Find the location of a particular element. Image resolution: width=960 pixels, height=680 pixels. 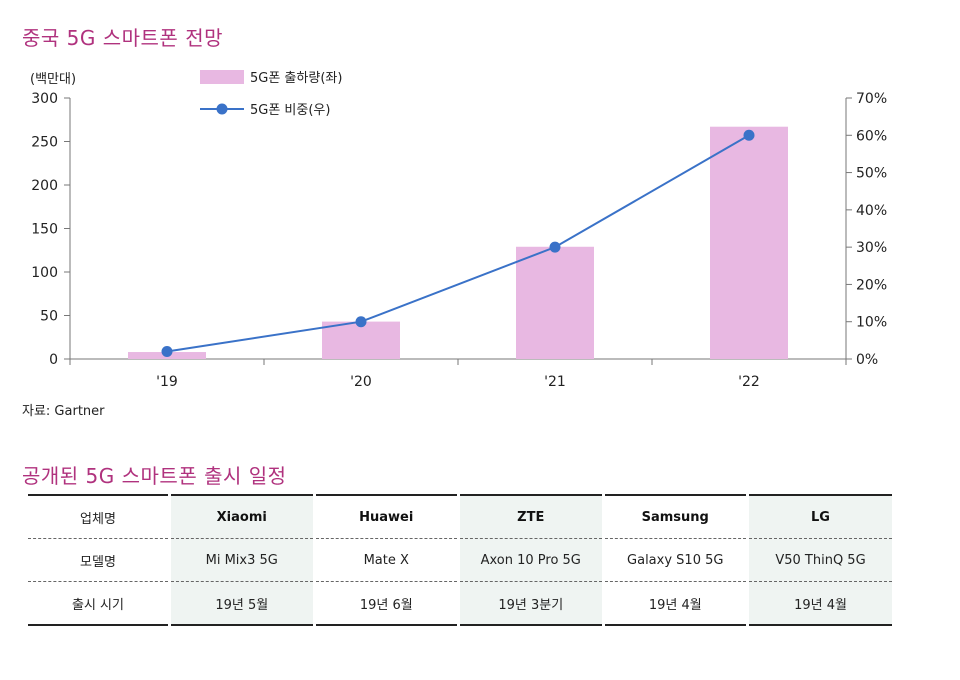

right-axis-tick-label: 40% is located at coordinates (871, 211).